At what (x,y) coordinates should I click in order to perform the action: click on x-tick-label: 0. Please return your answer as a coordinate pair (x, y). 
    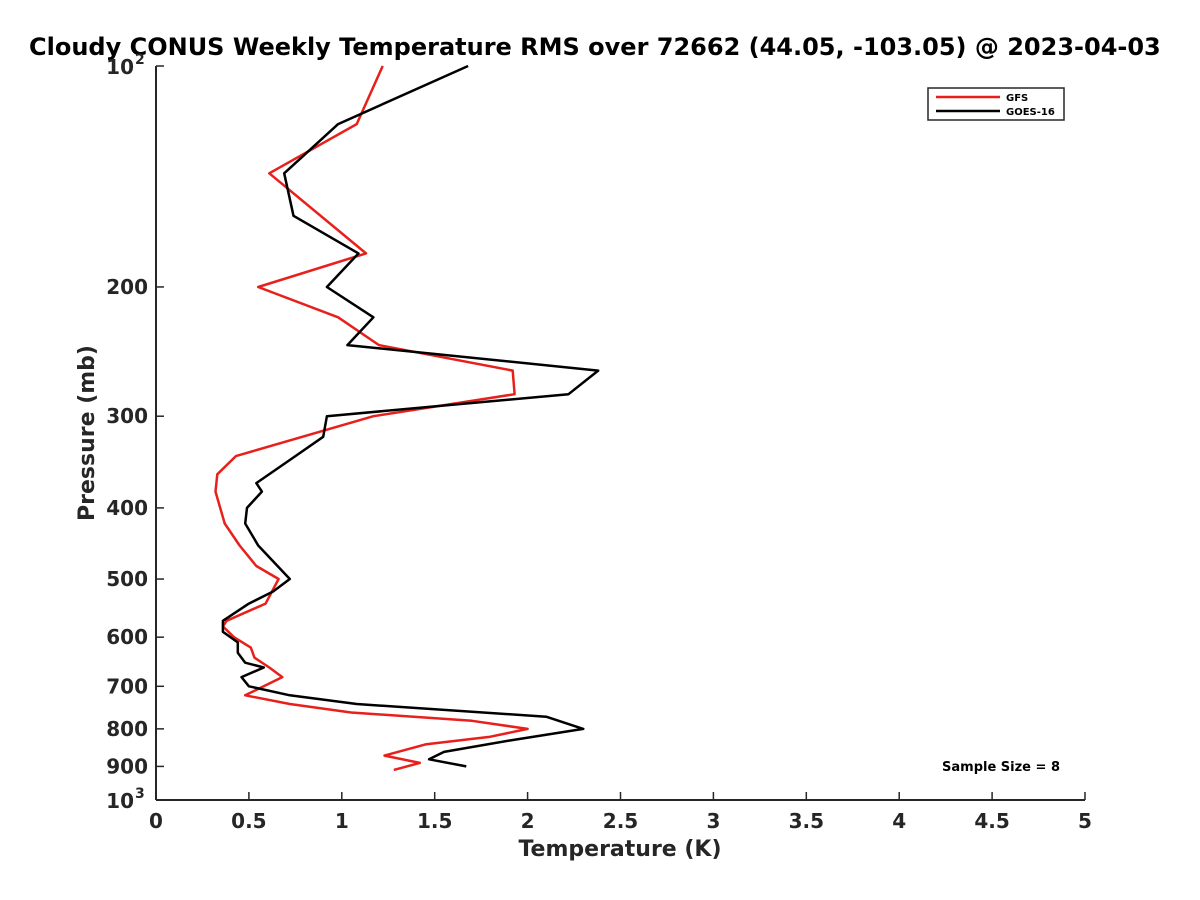
    Looking at the image, I should click on (156, 821).